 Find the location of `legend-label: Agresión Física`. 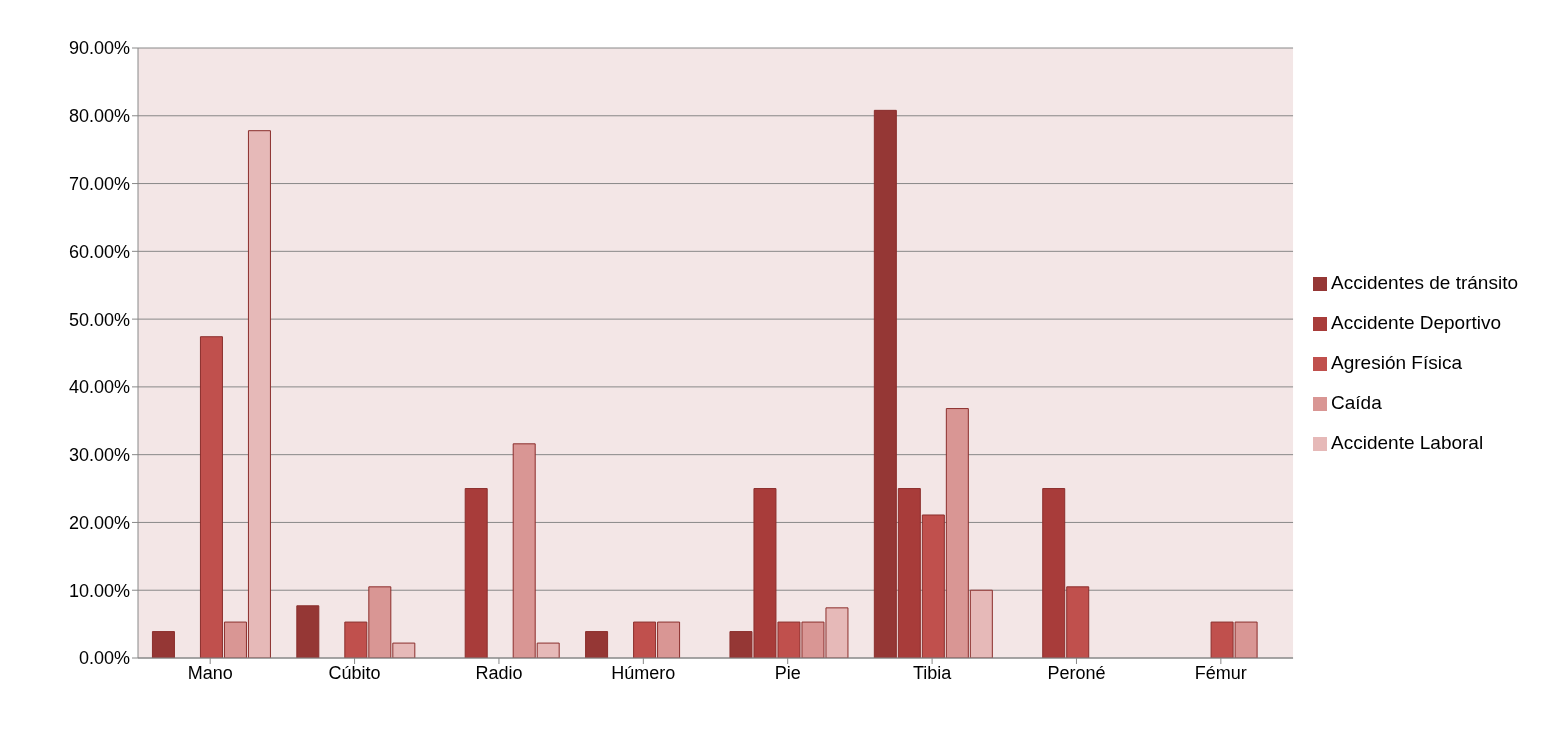

legend-label: Agresión Física is located at coordinates (1396, 362).